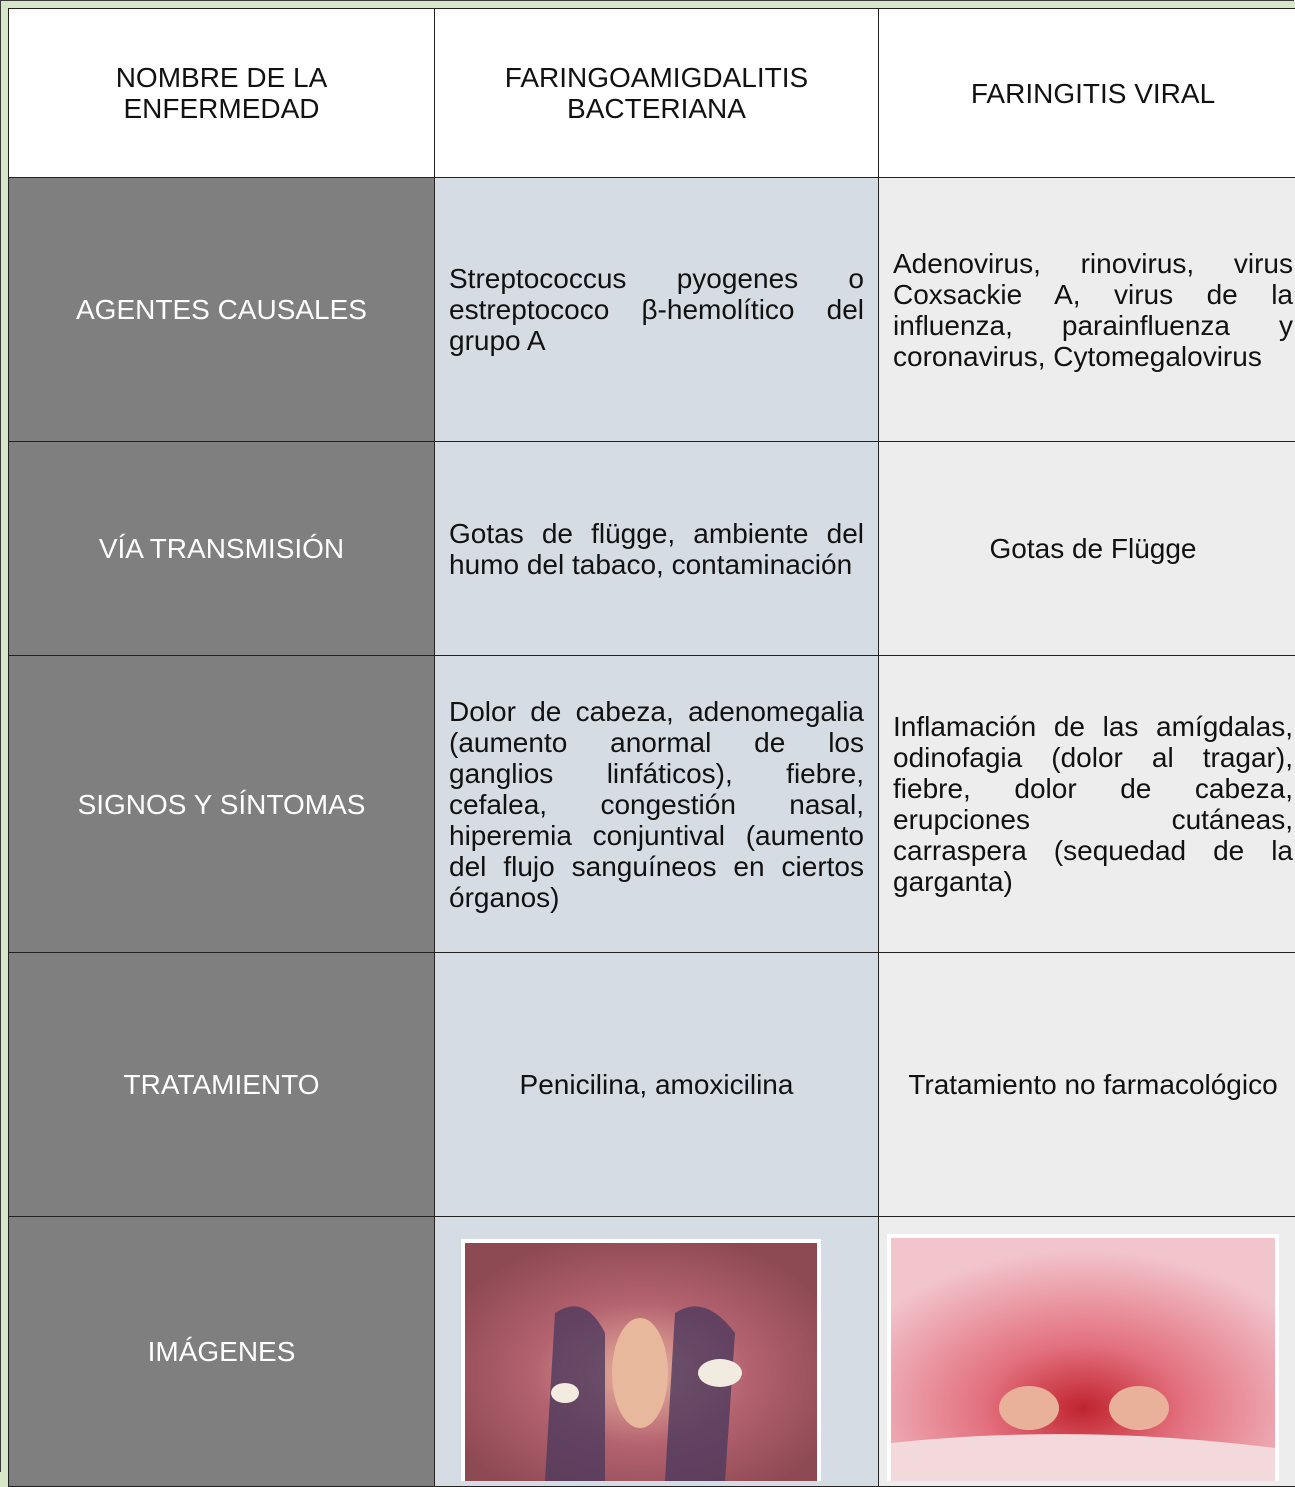 This screenshot has width=1295, height=1487. Describe the element at coordinates (222, 1352) in the screenshot. I see `row-label: IMÁGENES` at that location.